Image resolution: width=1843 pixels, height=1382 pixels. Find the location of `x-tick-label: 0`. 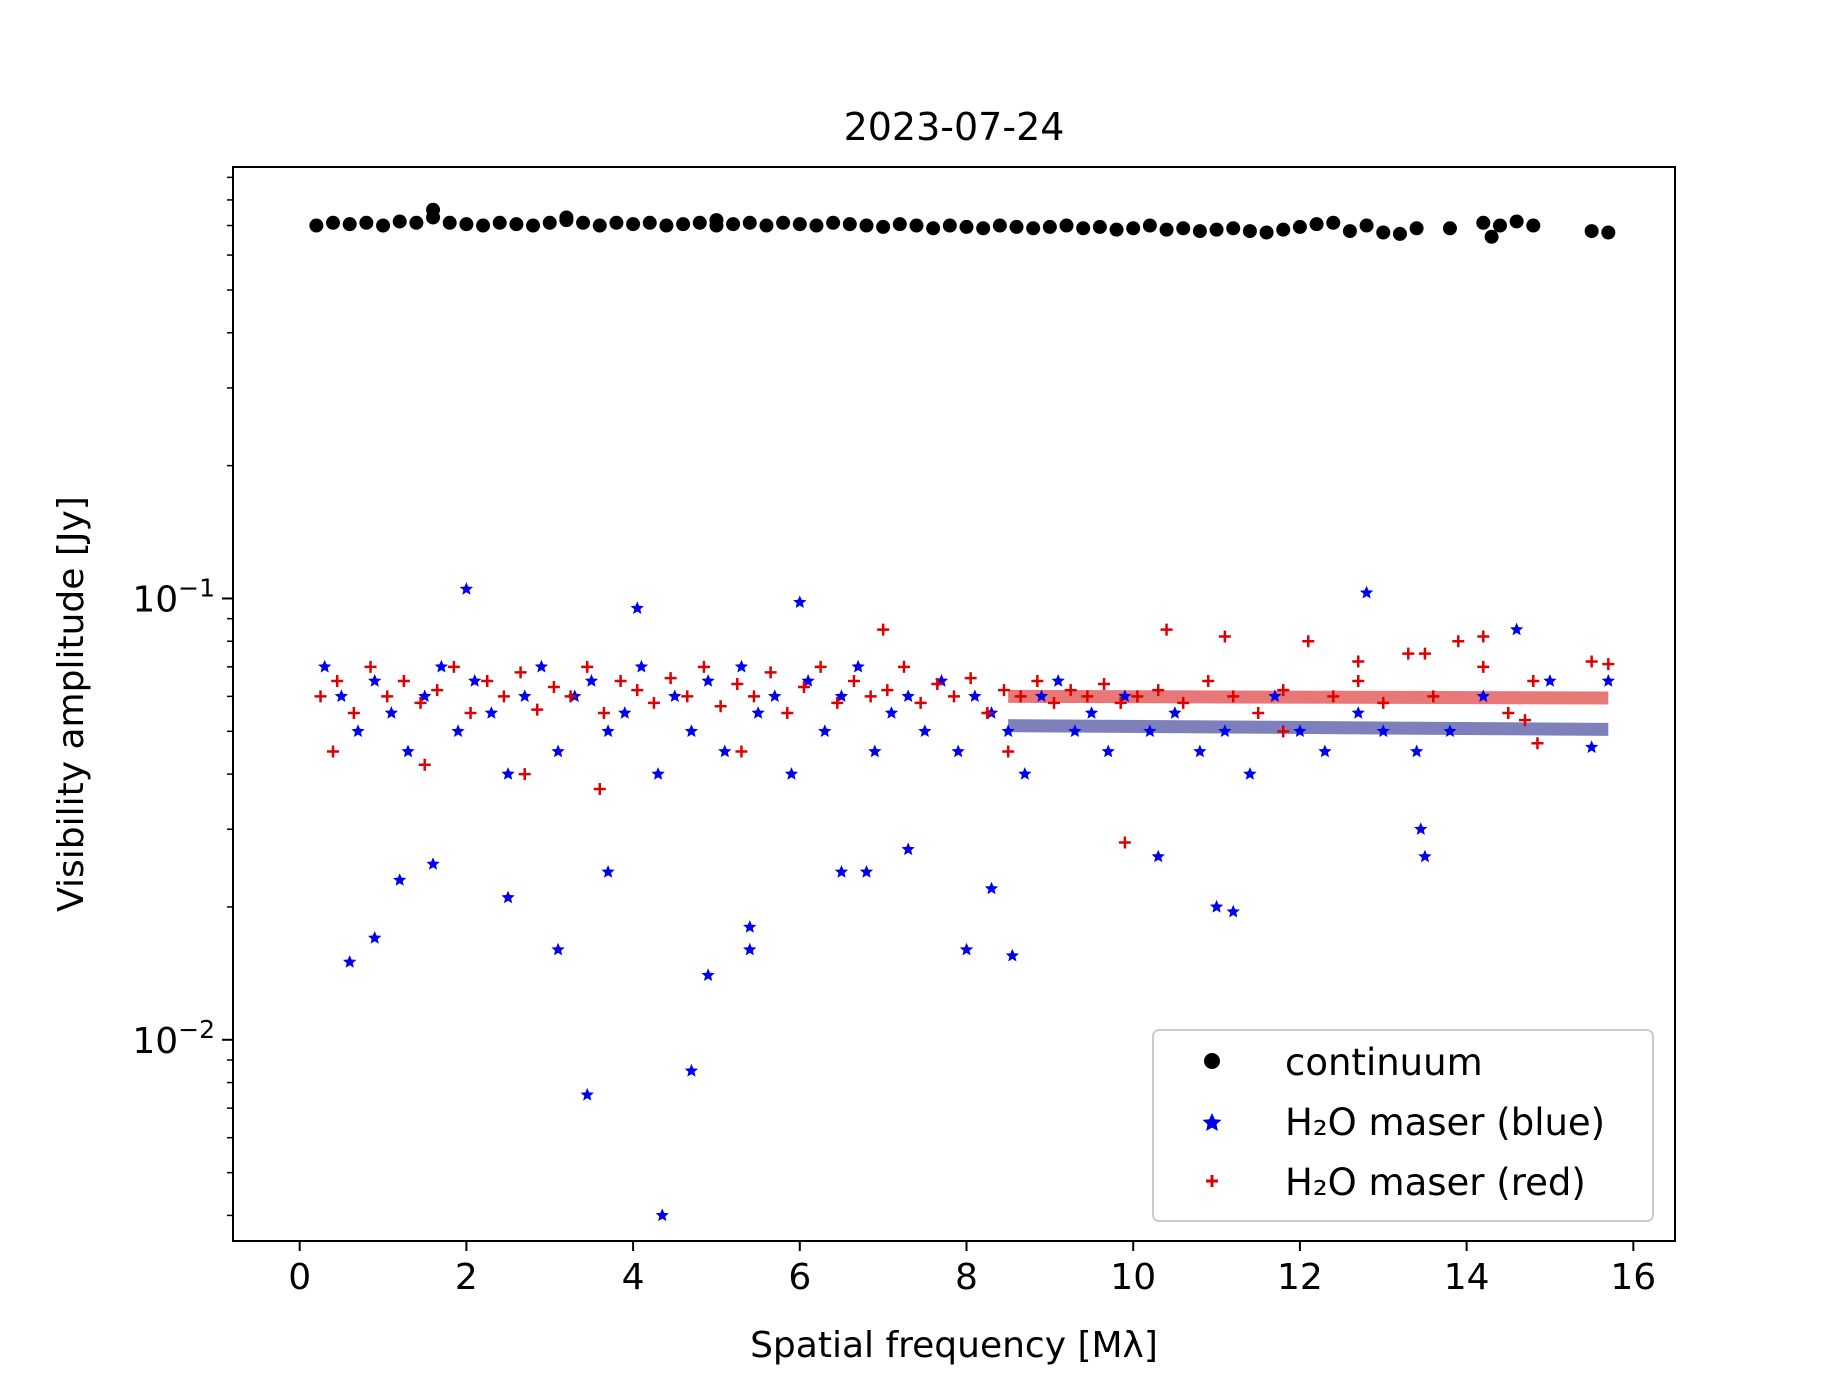

x-tick-label: 0 is located at coordinates (299, 1277).